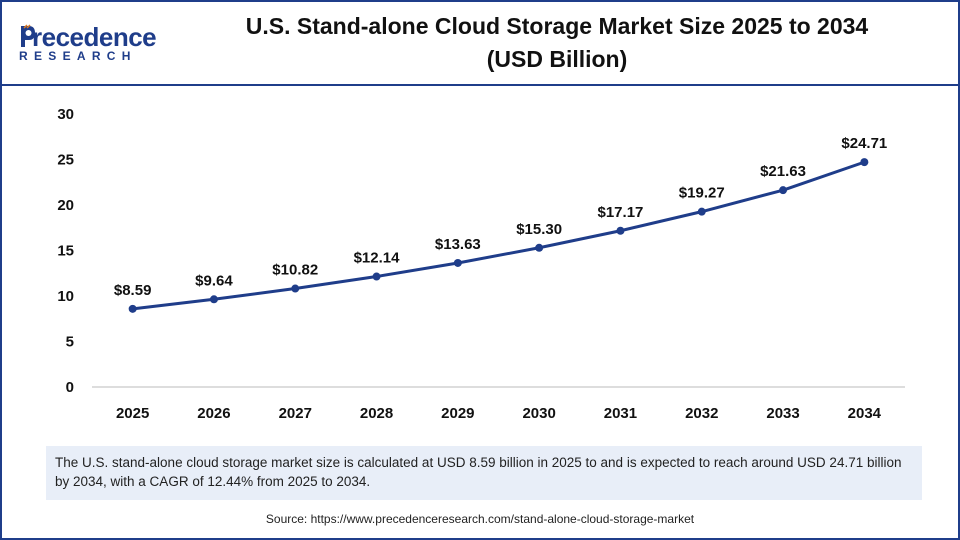 The height and width of the screenshot is (540, 960). What do you see at coordinates (701, 413) in the screenshot?
I see `x-tick-label: 2032` at bounding box center [701, 413].